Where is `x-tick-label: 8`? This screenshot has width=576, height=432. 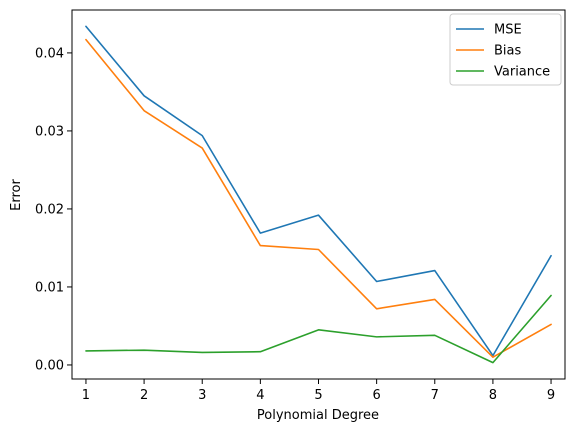 x-tick-label: 8 is located at coordinates (493, 395).